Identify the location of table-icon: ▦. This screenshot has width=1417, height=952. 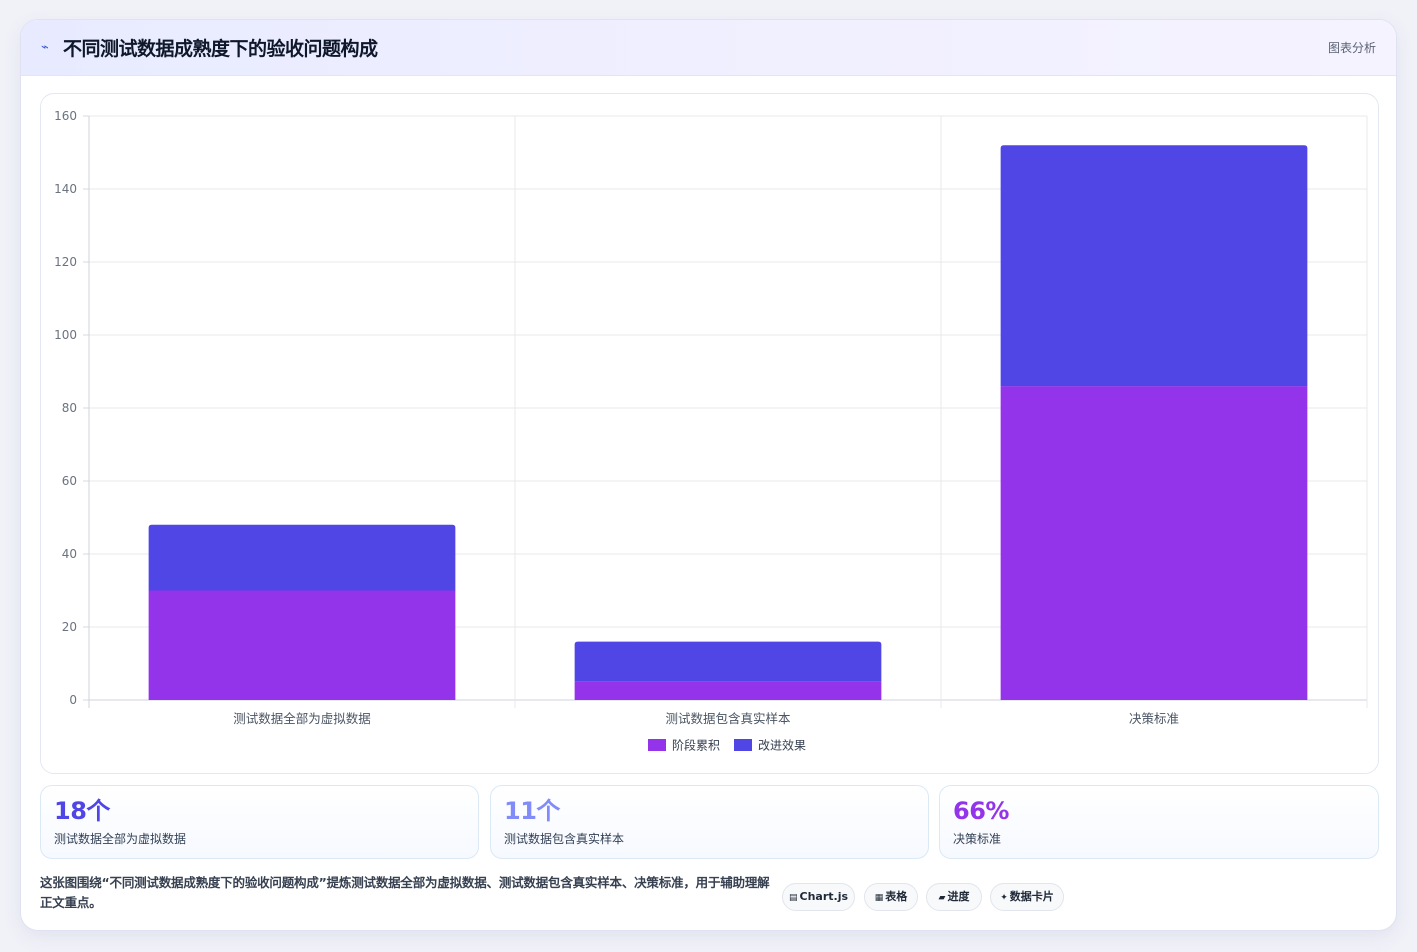
(879, 898).